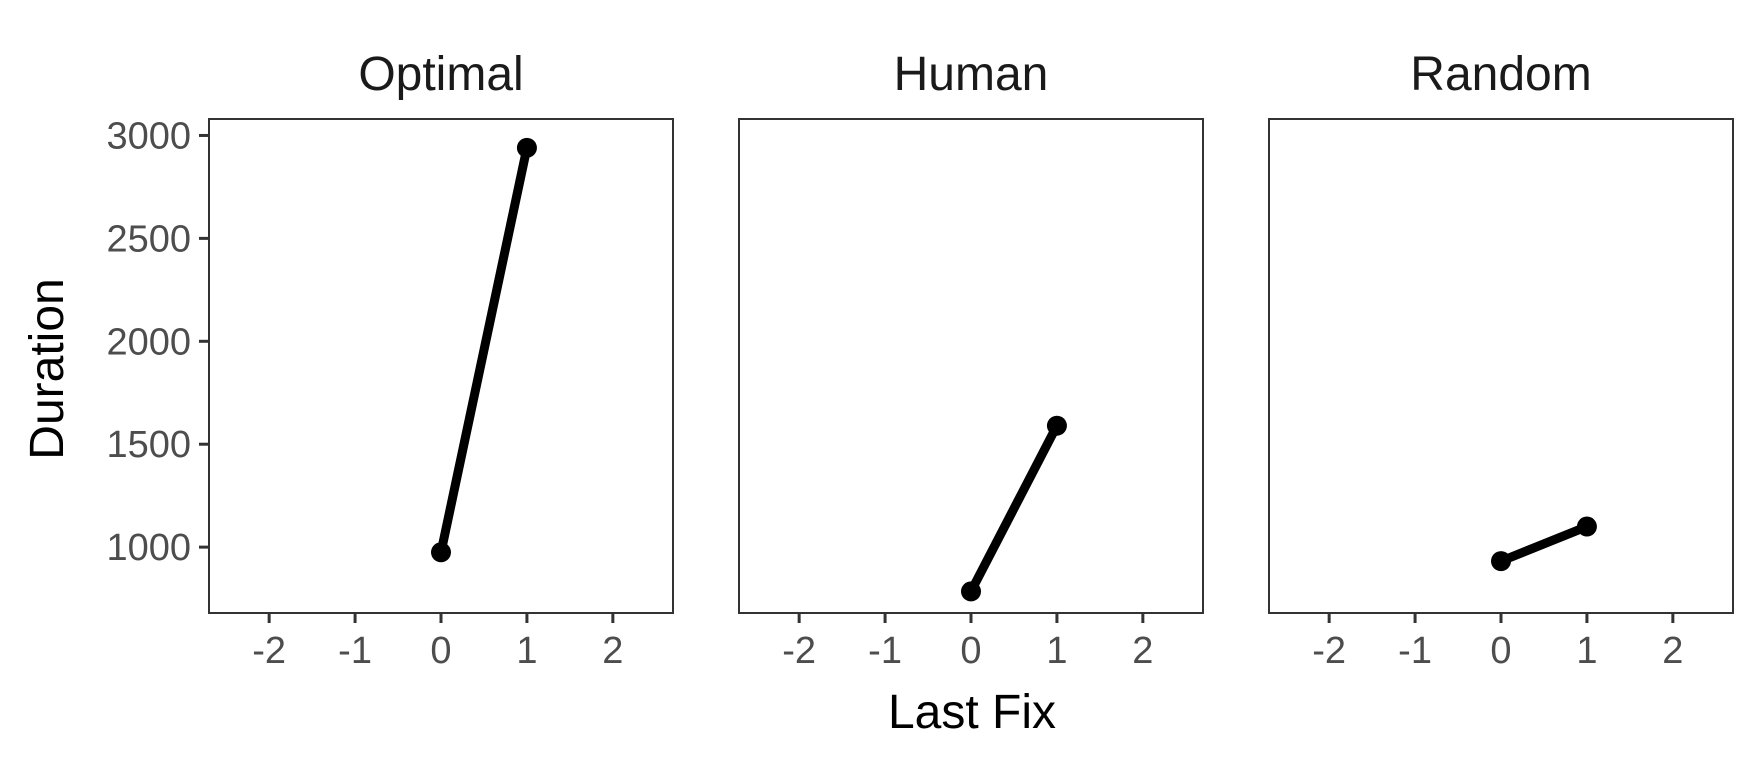 The height and width of the screenshot is (768, 1760). I want to click on y-tick-label: 2000, so click(148, 342).